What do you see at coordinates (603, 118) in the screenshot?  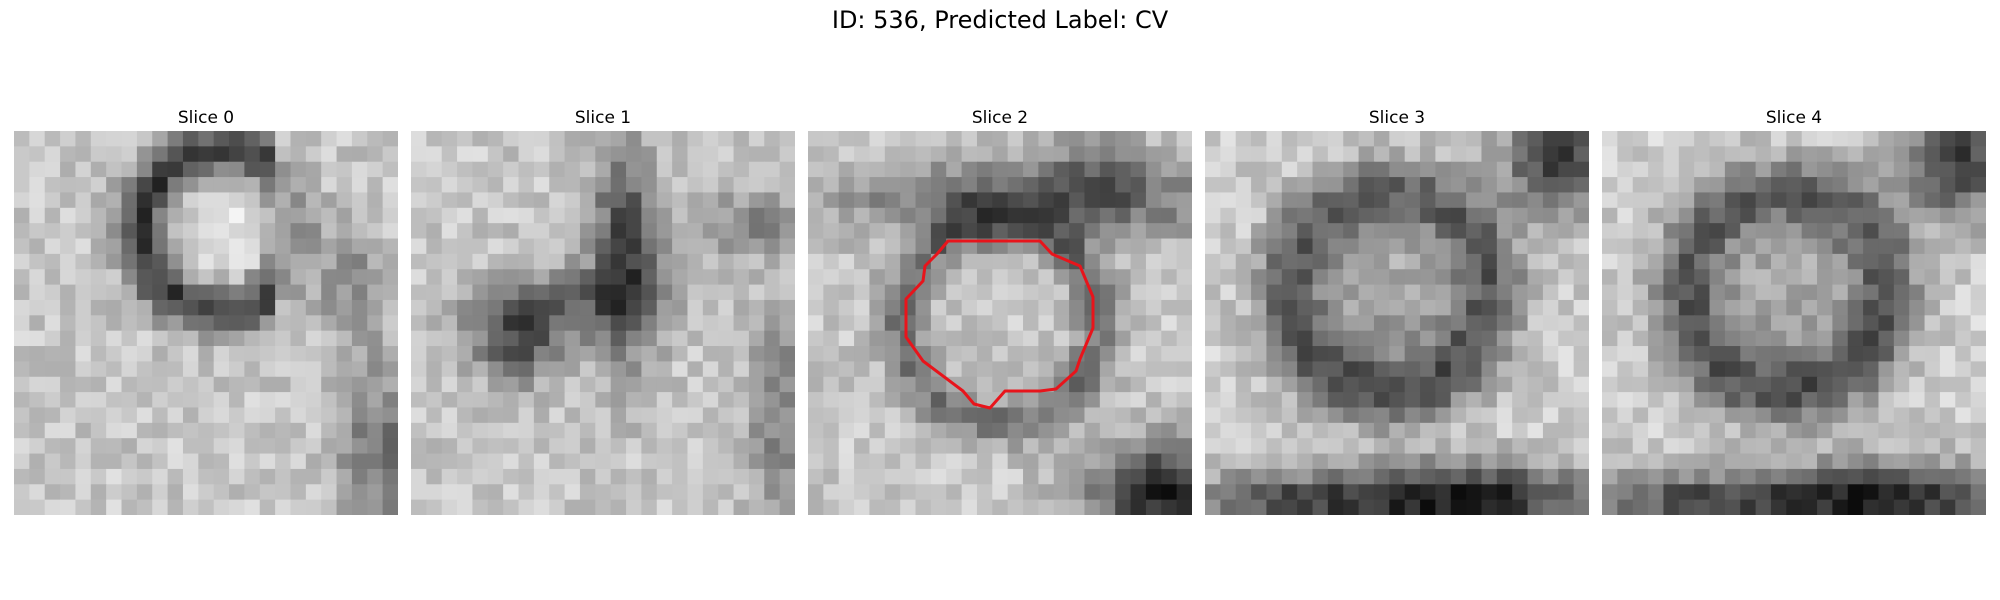 I see `slice-title: Slice 1` at bounding box center [603, 118].